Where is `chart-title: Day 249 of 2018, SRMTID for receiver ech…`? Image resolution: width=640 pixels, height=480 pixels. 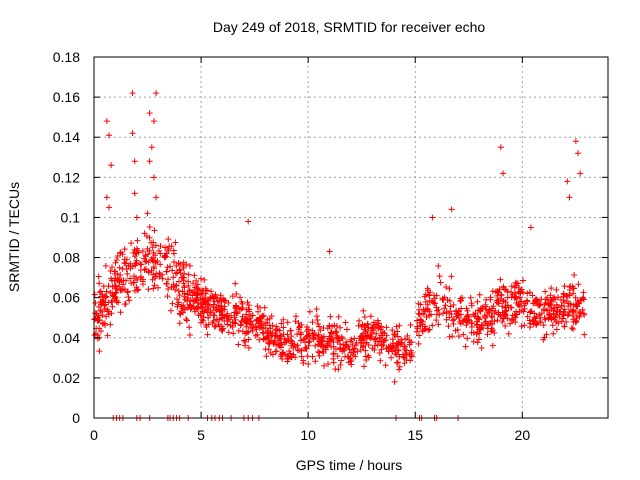
chart-title: Day 249 of 2018, SRMTID for receiver ech… is located at coordinates (349, 27).